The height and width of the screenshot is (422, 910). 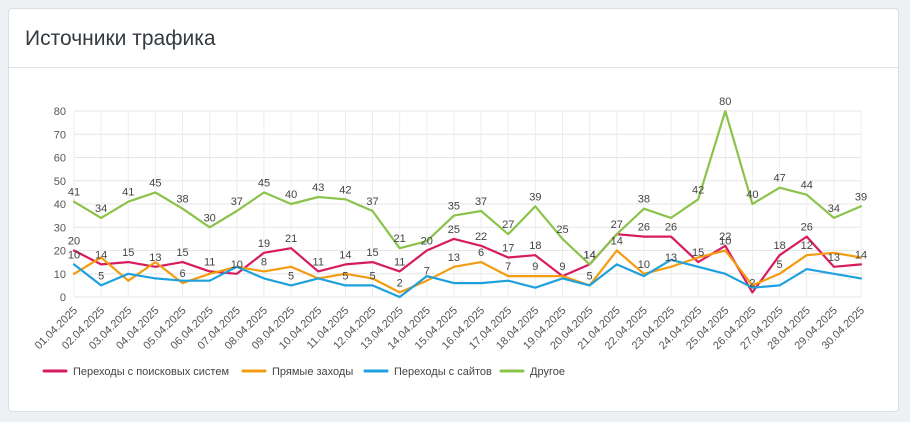 What do you see at coordinates (318, 188) in the screenshot?
I see `data-label: 43` at bounding box center [318, 188].